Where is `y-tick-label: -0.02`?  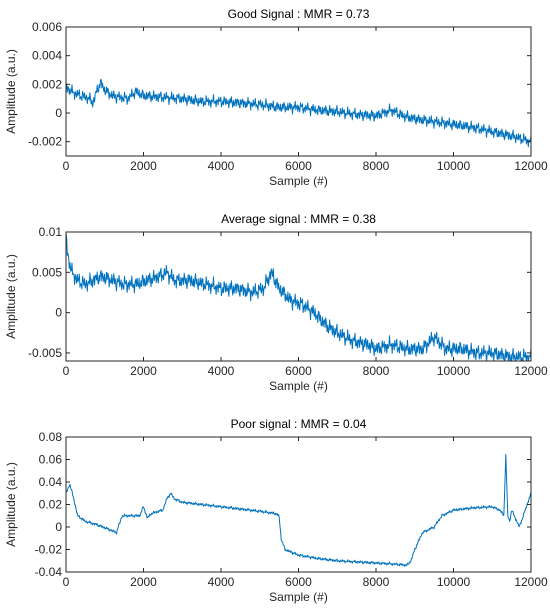
y-tick-label: -0.02 is located at coordinates (49, 550).